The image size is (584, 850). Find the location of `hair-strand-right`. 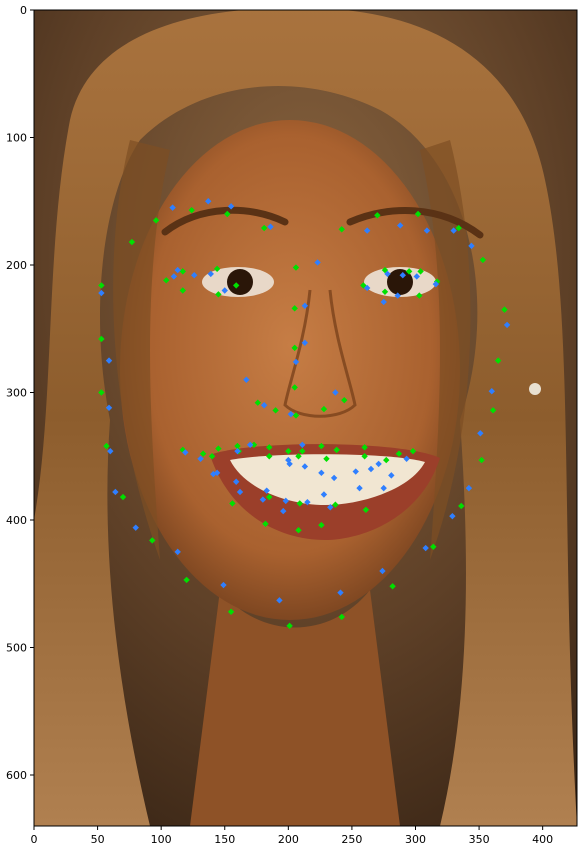

hair-strand-right is located at coordinates (445, 350).